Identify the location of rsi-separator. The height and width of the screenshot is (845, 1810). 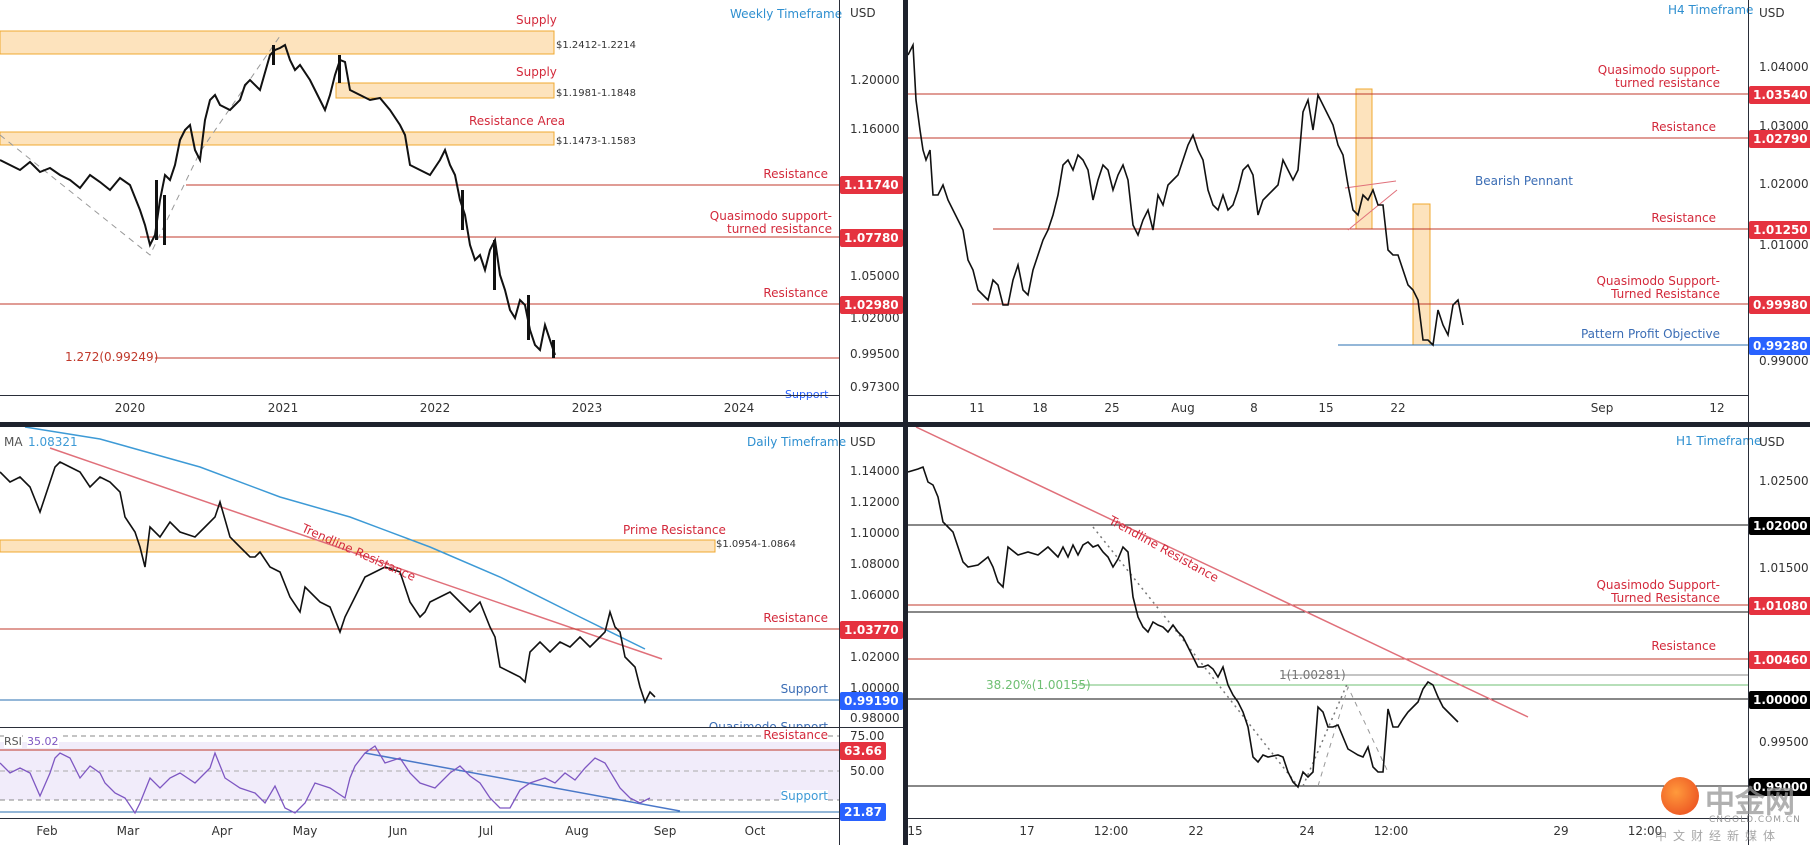
(451, 727).